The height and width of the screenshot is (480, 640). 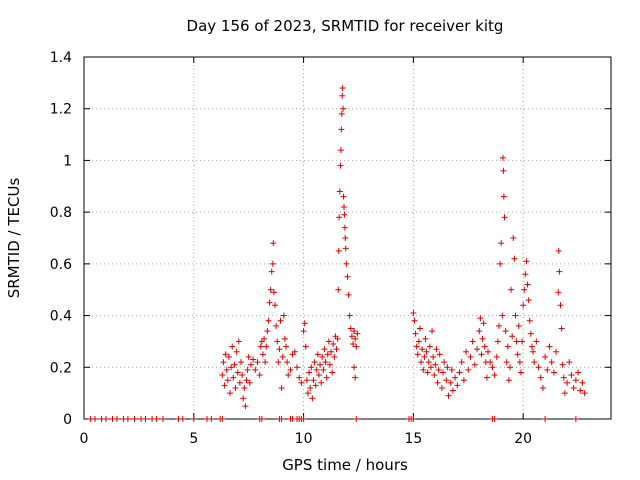 I want to click on y-tick-label: 1.2, so click(x=61, y=110).